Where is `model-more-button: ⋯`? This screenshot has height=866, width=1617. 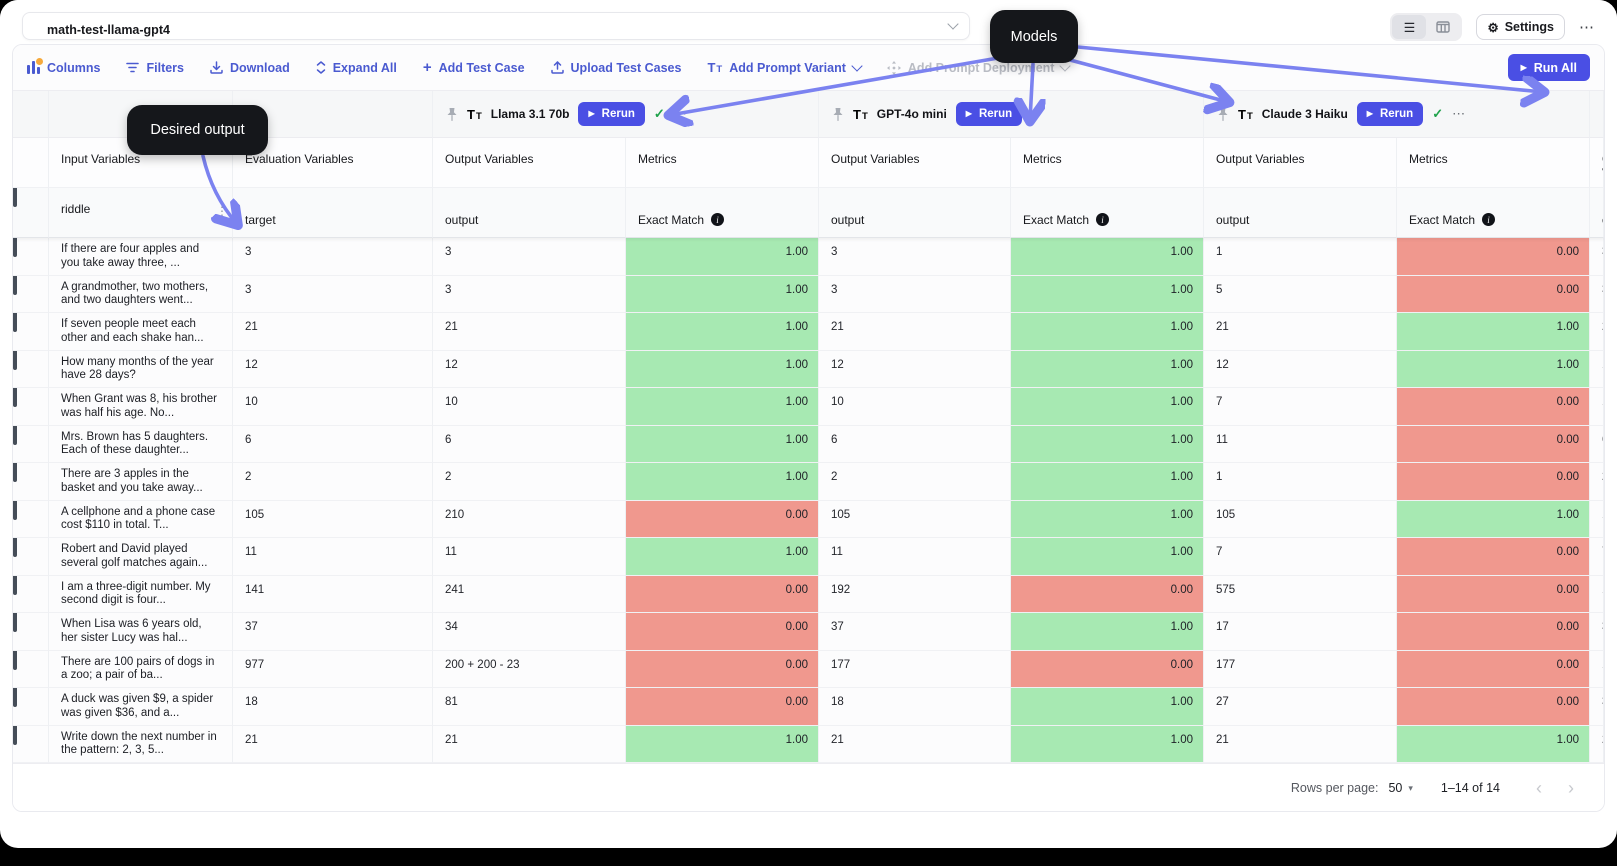
model-more-button: ⋯ is located at coordinates (1459, 113).